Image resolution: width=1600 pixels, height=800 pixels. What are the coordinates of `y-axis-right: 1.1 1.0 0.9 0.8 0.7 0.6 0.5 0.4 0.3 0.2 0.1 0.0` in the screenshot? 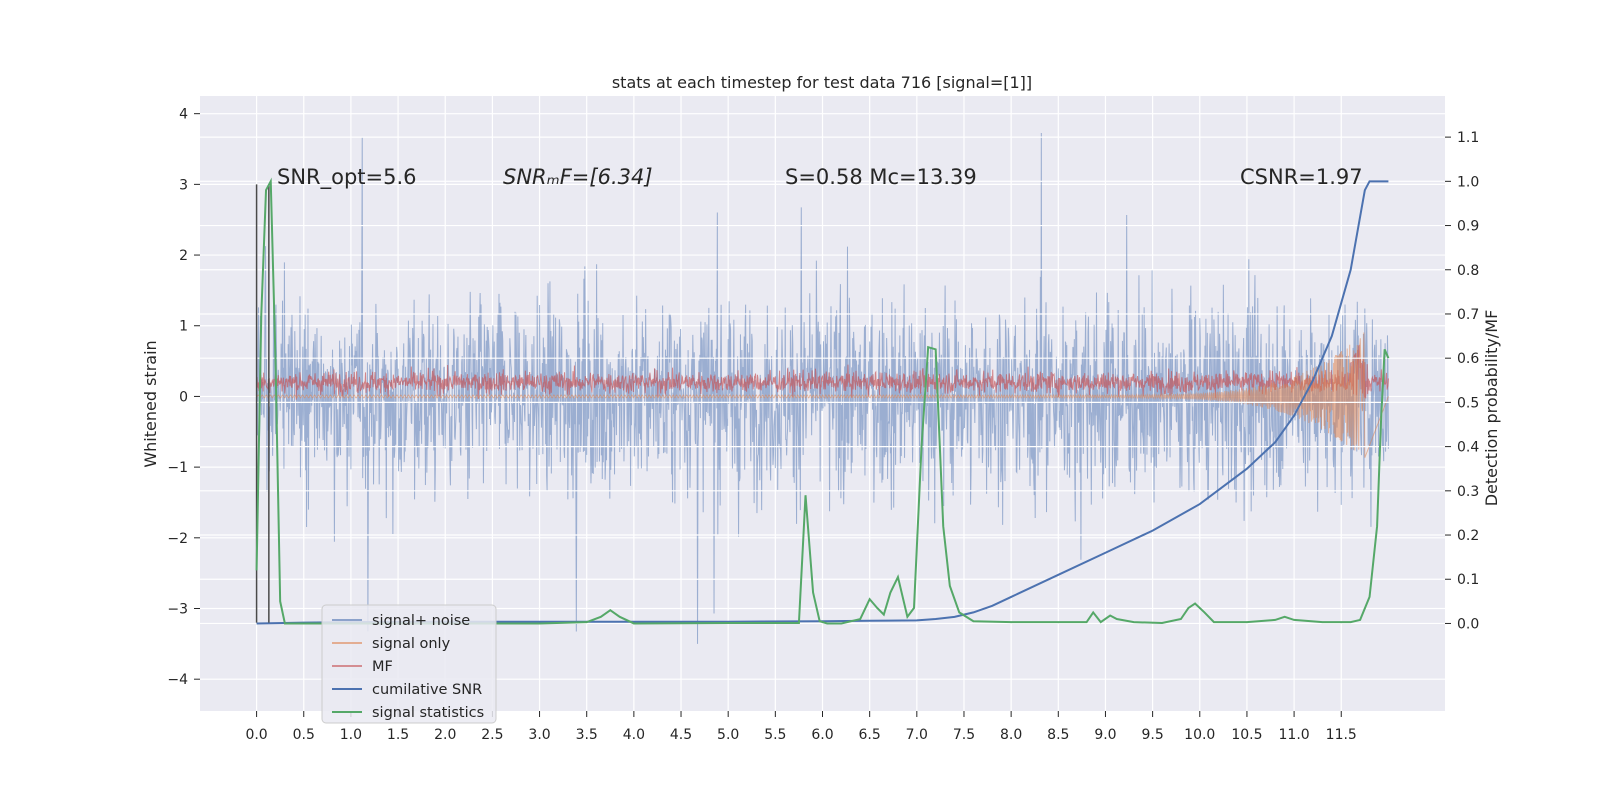 It's located at (1462, 381).